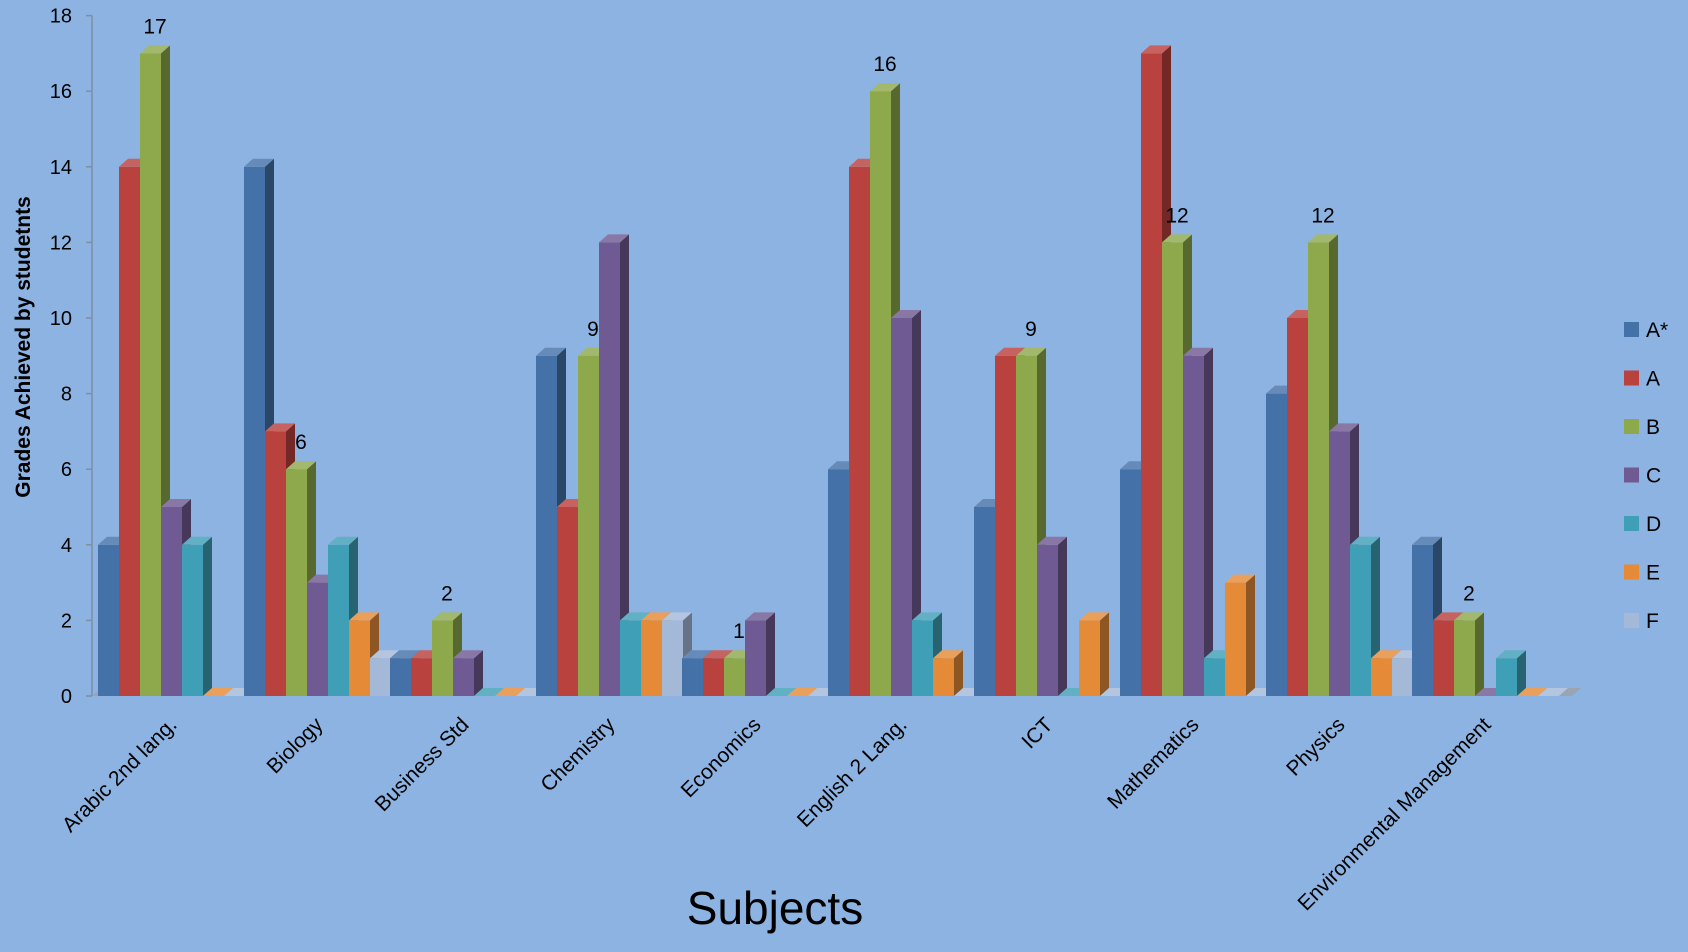  Describe the element at coordinates (154, 26) in the screenshot. I see `data-label-arabic-2nd-lang: 17` at that location.